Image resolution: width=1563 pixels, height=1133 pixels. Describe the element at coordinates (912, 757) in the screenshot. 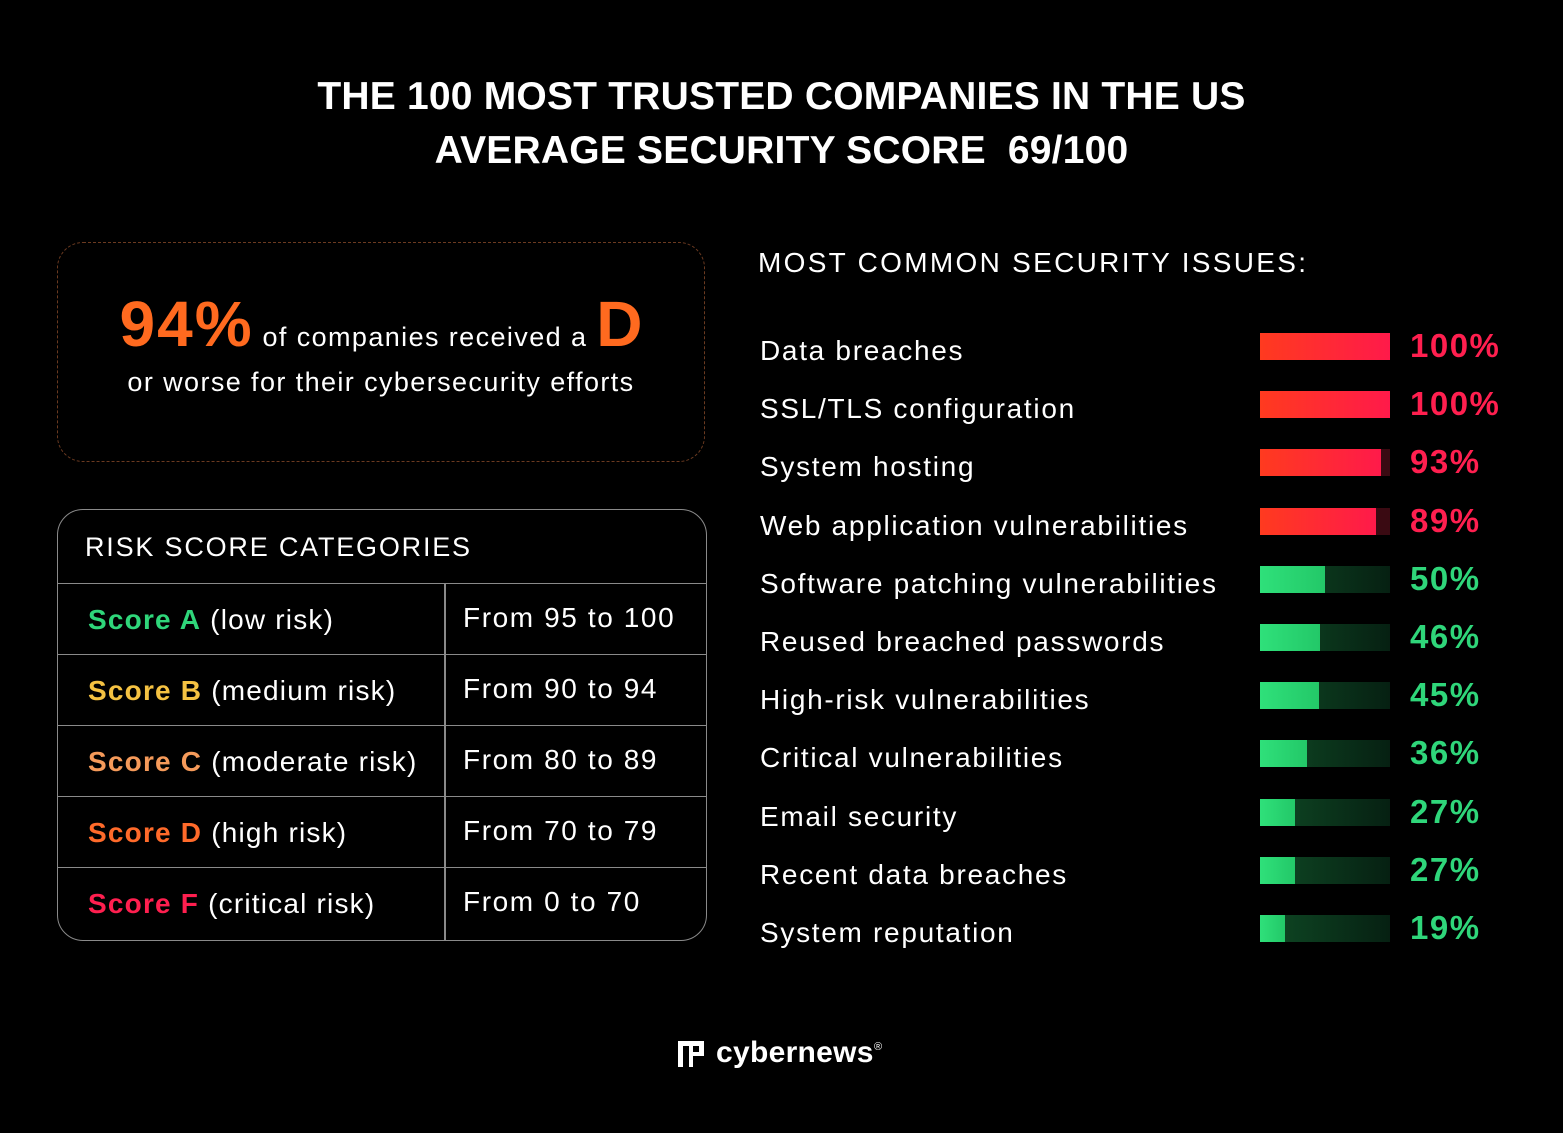

I see `issue-label: Critical vulnerabilities` at that location.